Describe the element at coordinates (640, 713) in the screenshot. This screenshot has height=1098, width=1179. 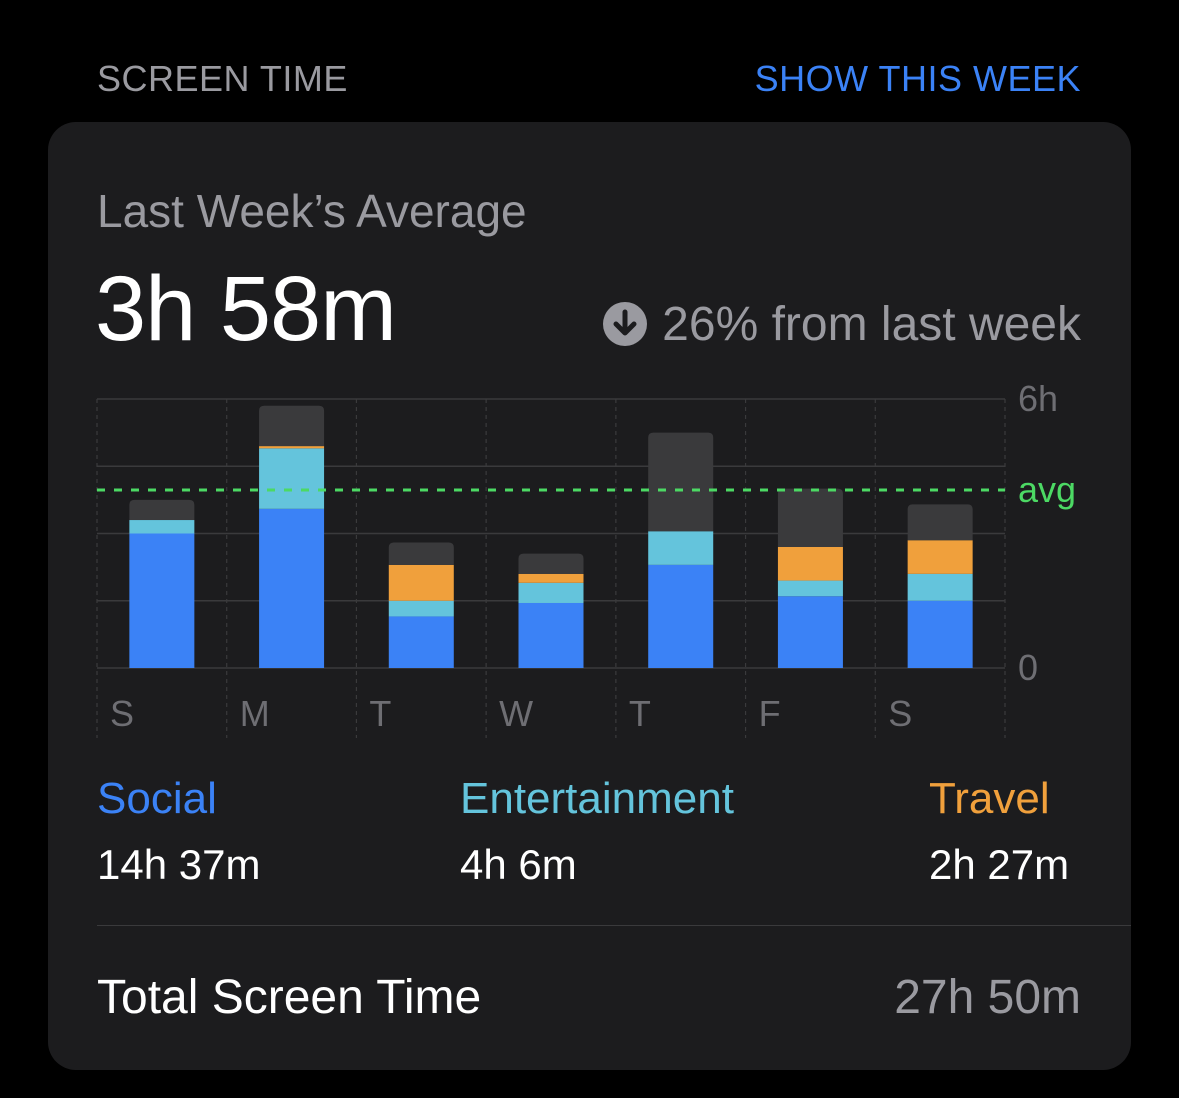
I see `day-label-4: T` at that location.